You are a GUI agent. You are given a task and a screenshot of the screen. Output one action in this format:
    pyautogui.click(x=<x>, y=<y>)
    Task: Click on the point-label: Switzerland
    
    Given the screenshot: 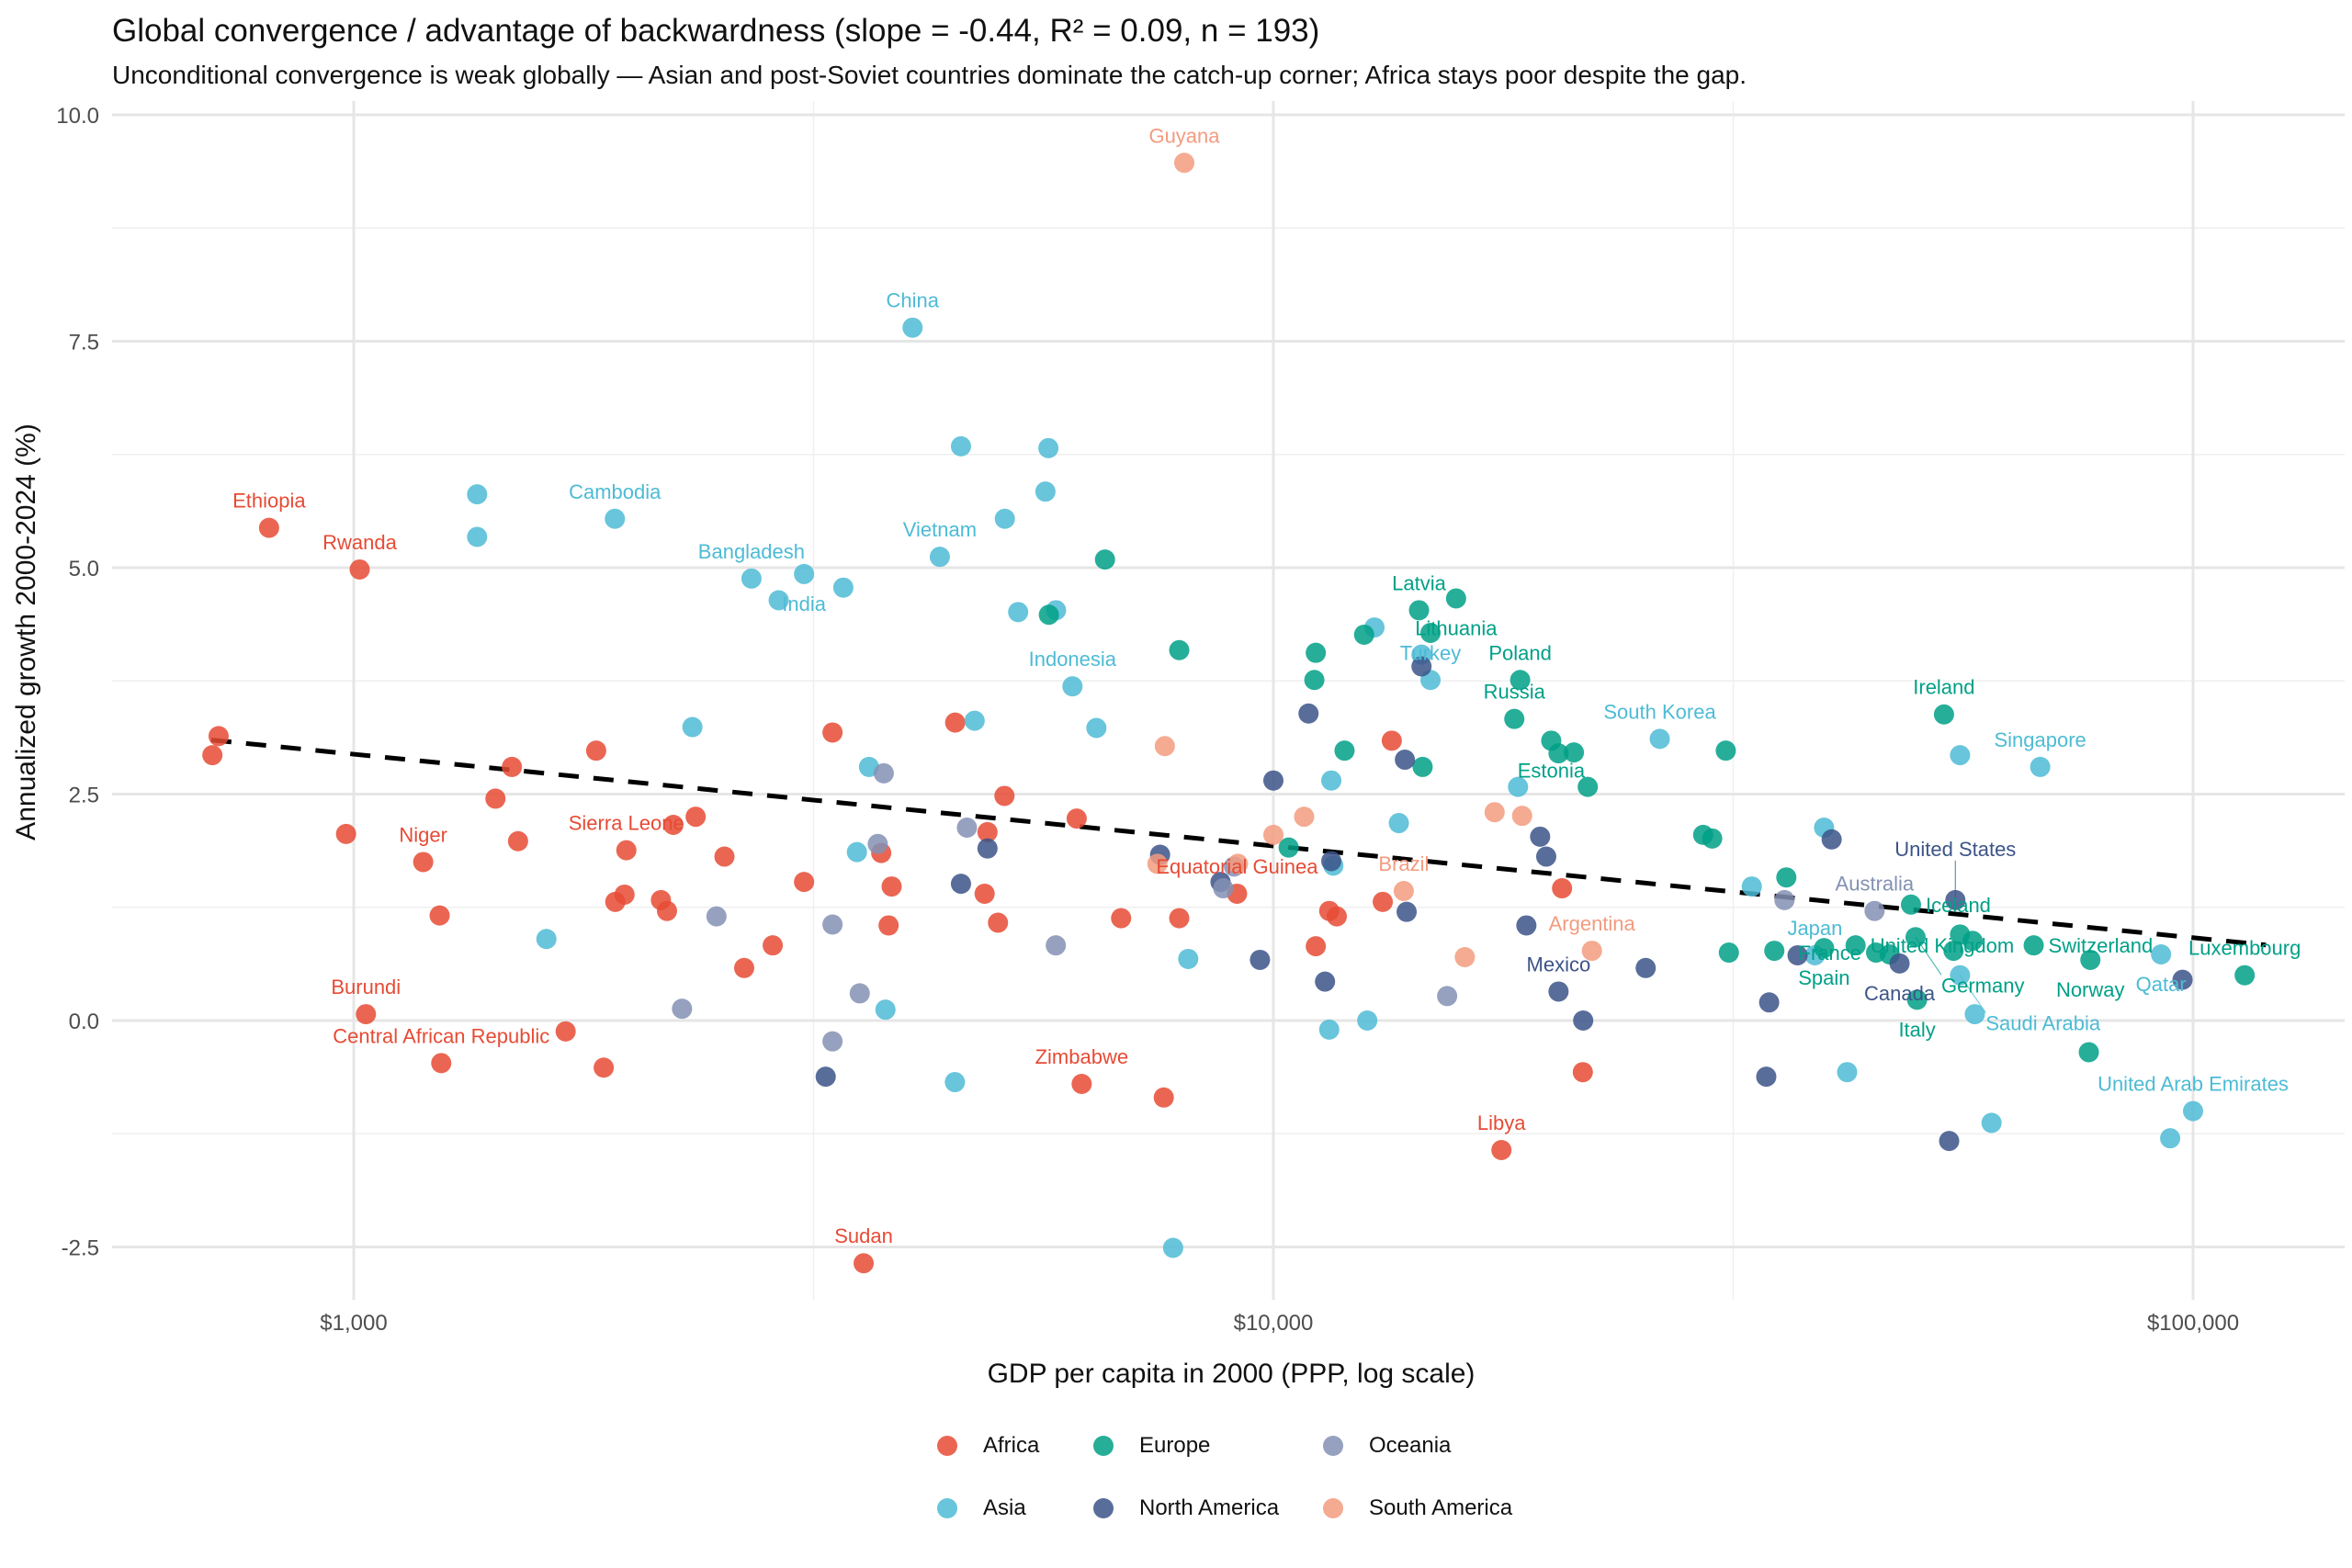 What is the action you would take?
    pyautogui.click(x=2101, y=946)
    